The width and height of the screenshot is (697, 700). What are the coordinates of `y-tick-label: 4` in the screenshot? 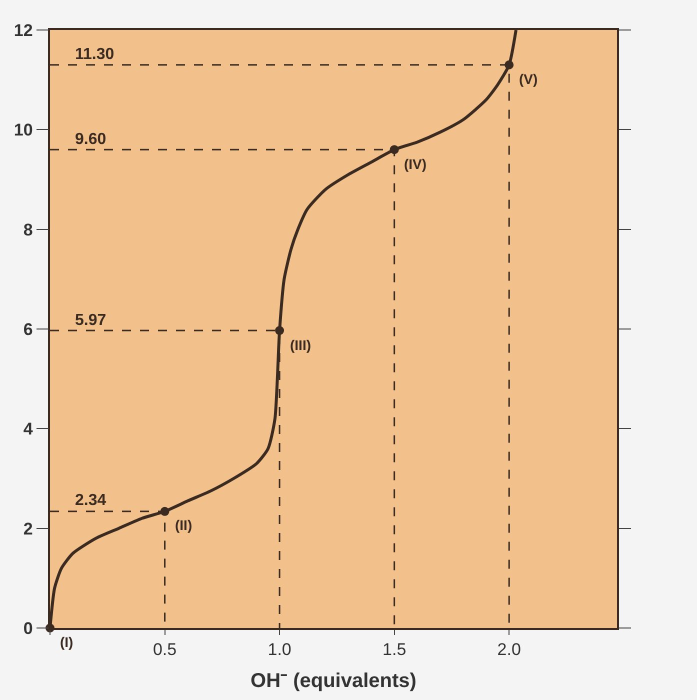 It's located at (28, 429).